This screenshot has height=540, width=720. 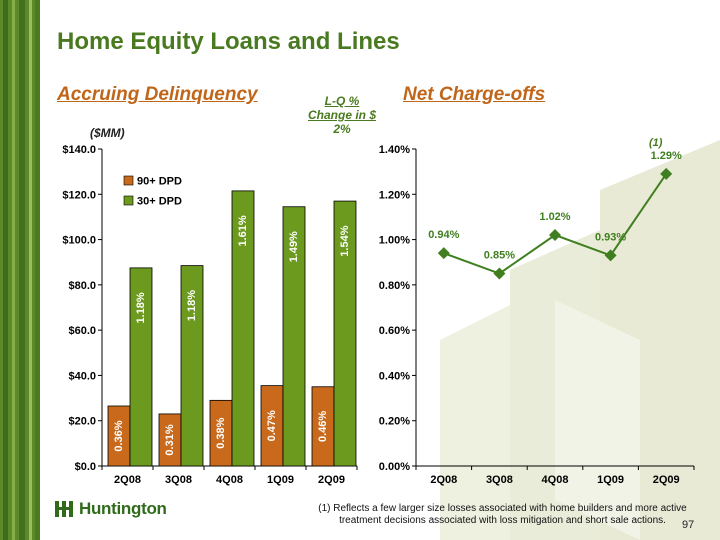 What do you see at coordinates (554, 217) in the screenshot?
I see `line-data-label: 1.02%` at bounding box center [554, 217].